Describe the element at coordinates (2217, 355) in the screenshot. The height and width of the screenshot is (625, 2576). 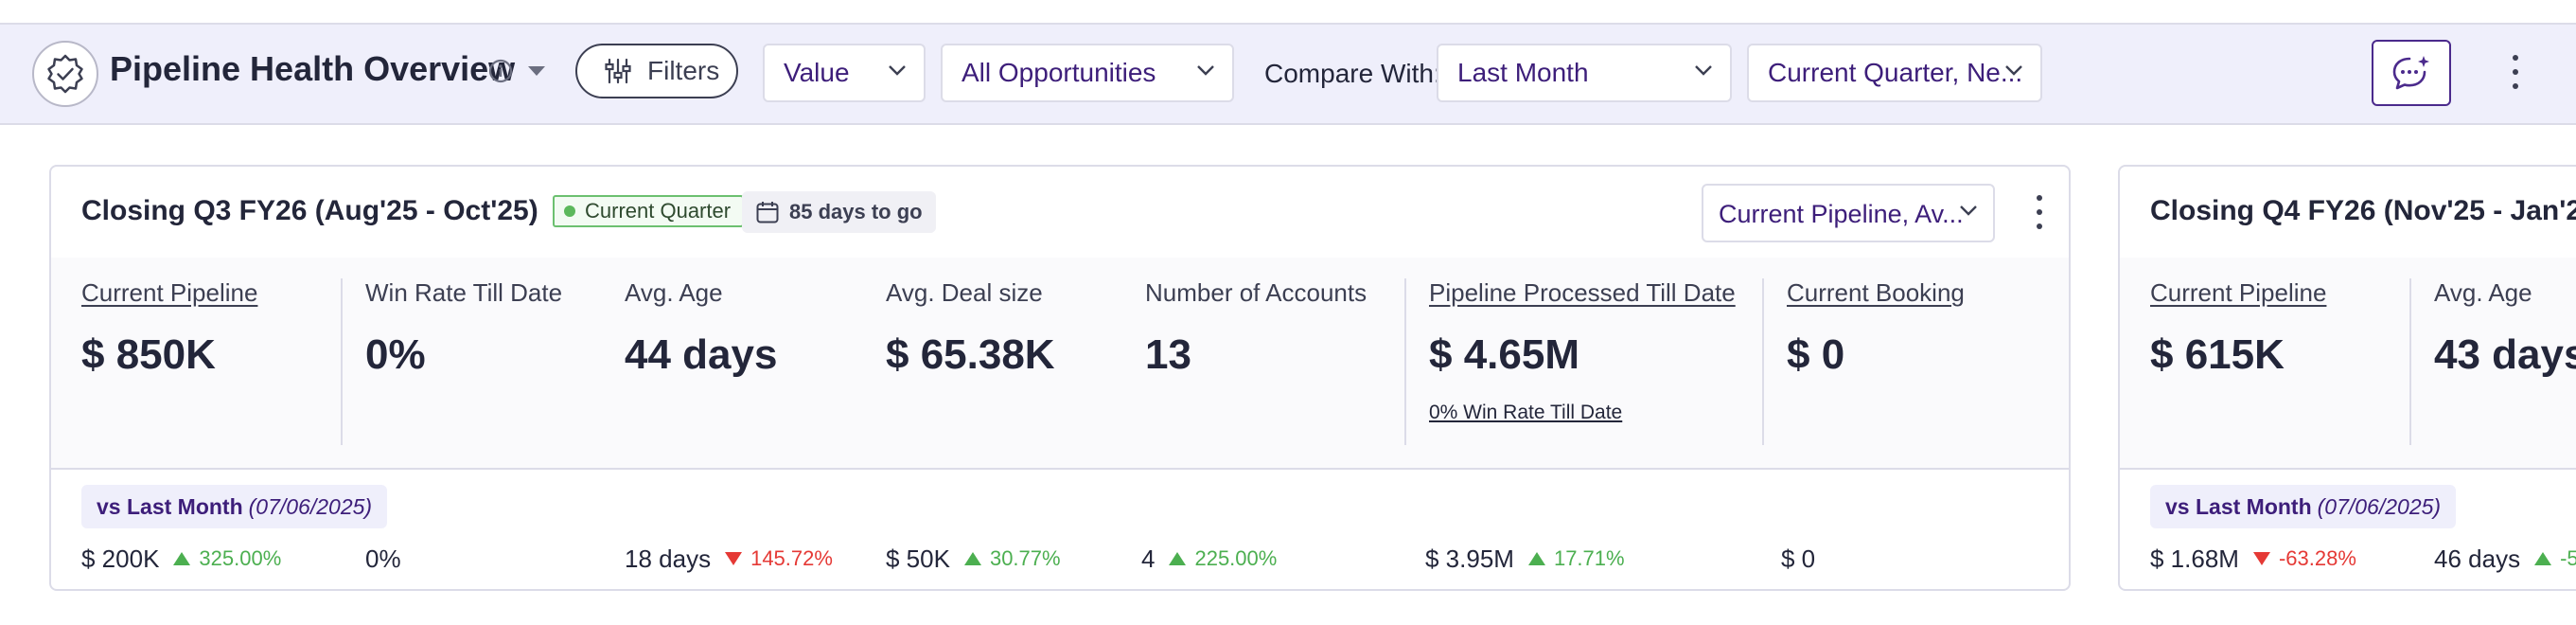
I see `metric-value: $ 615K` at that location.